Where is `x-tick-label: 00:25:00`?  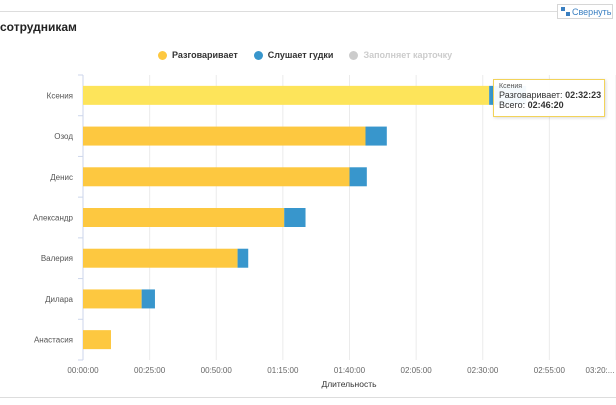 x-tick-label: 00:25:00 is located at coordinates (150, 370).